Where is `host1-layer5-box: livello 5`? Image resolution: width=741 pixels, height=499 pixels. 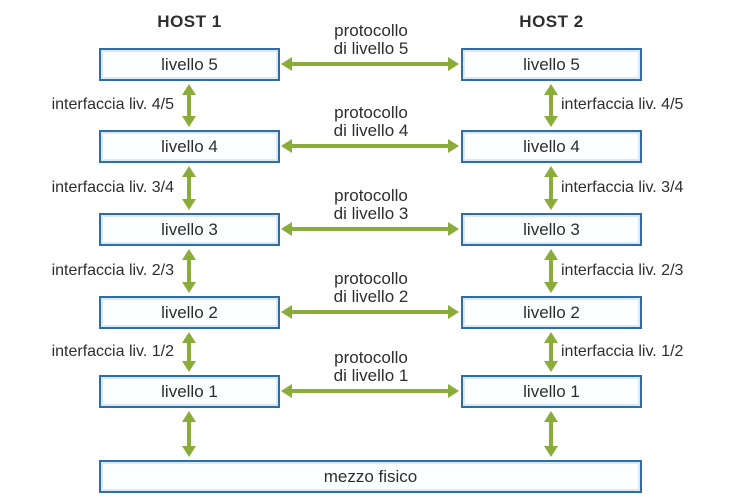
host1-layer5-box: livello 5 is located at coordinates (189, 64).